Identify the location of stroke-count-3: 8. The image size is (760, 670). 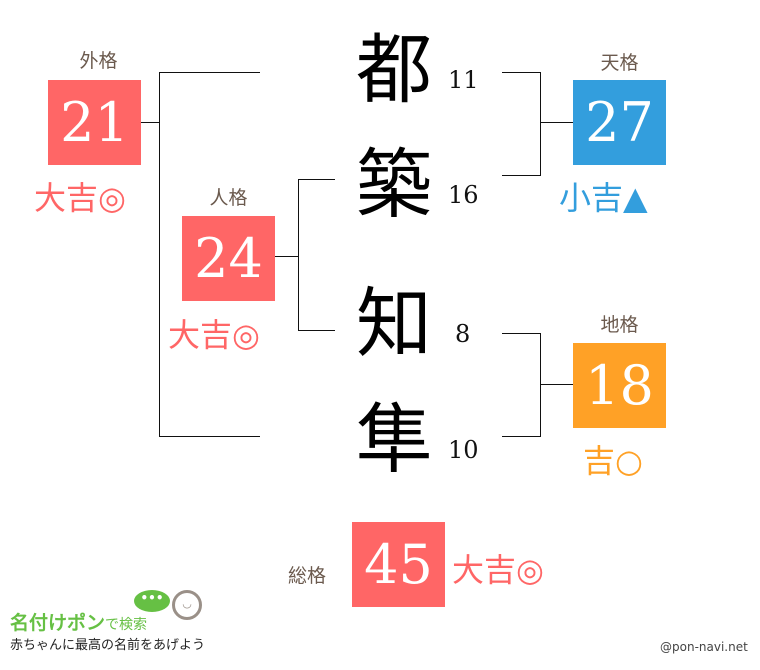
(463, 334).